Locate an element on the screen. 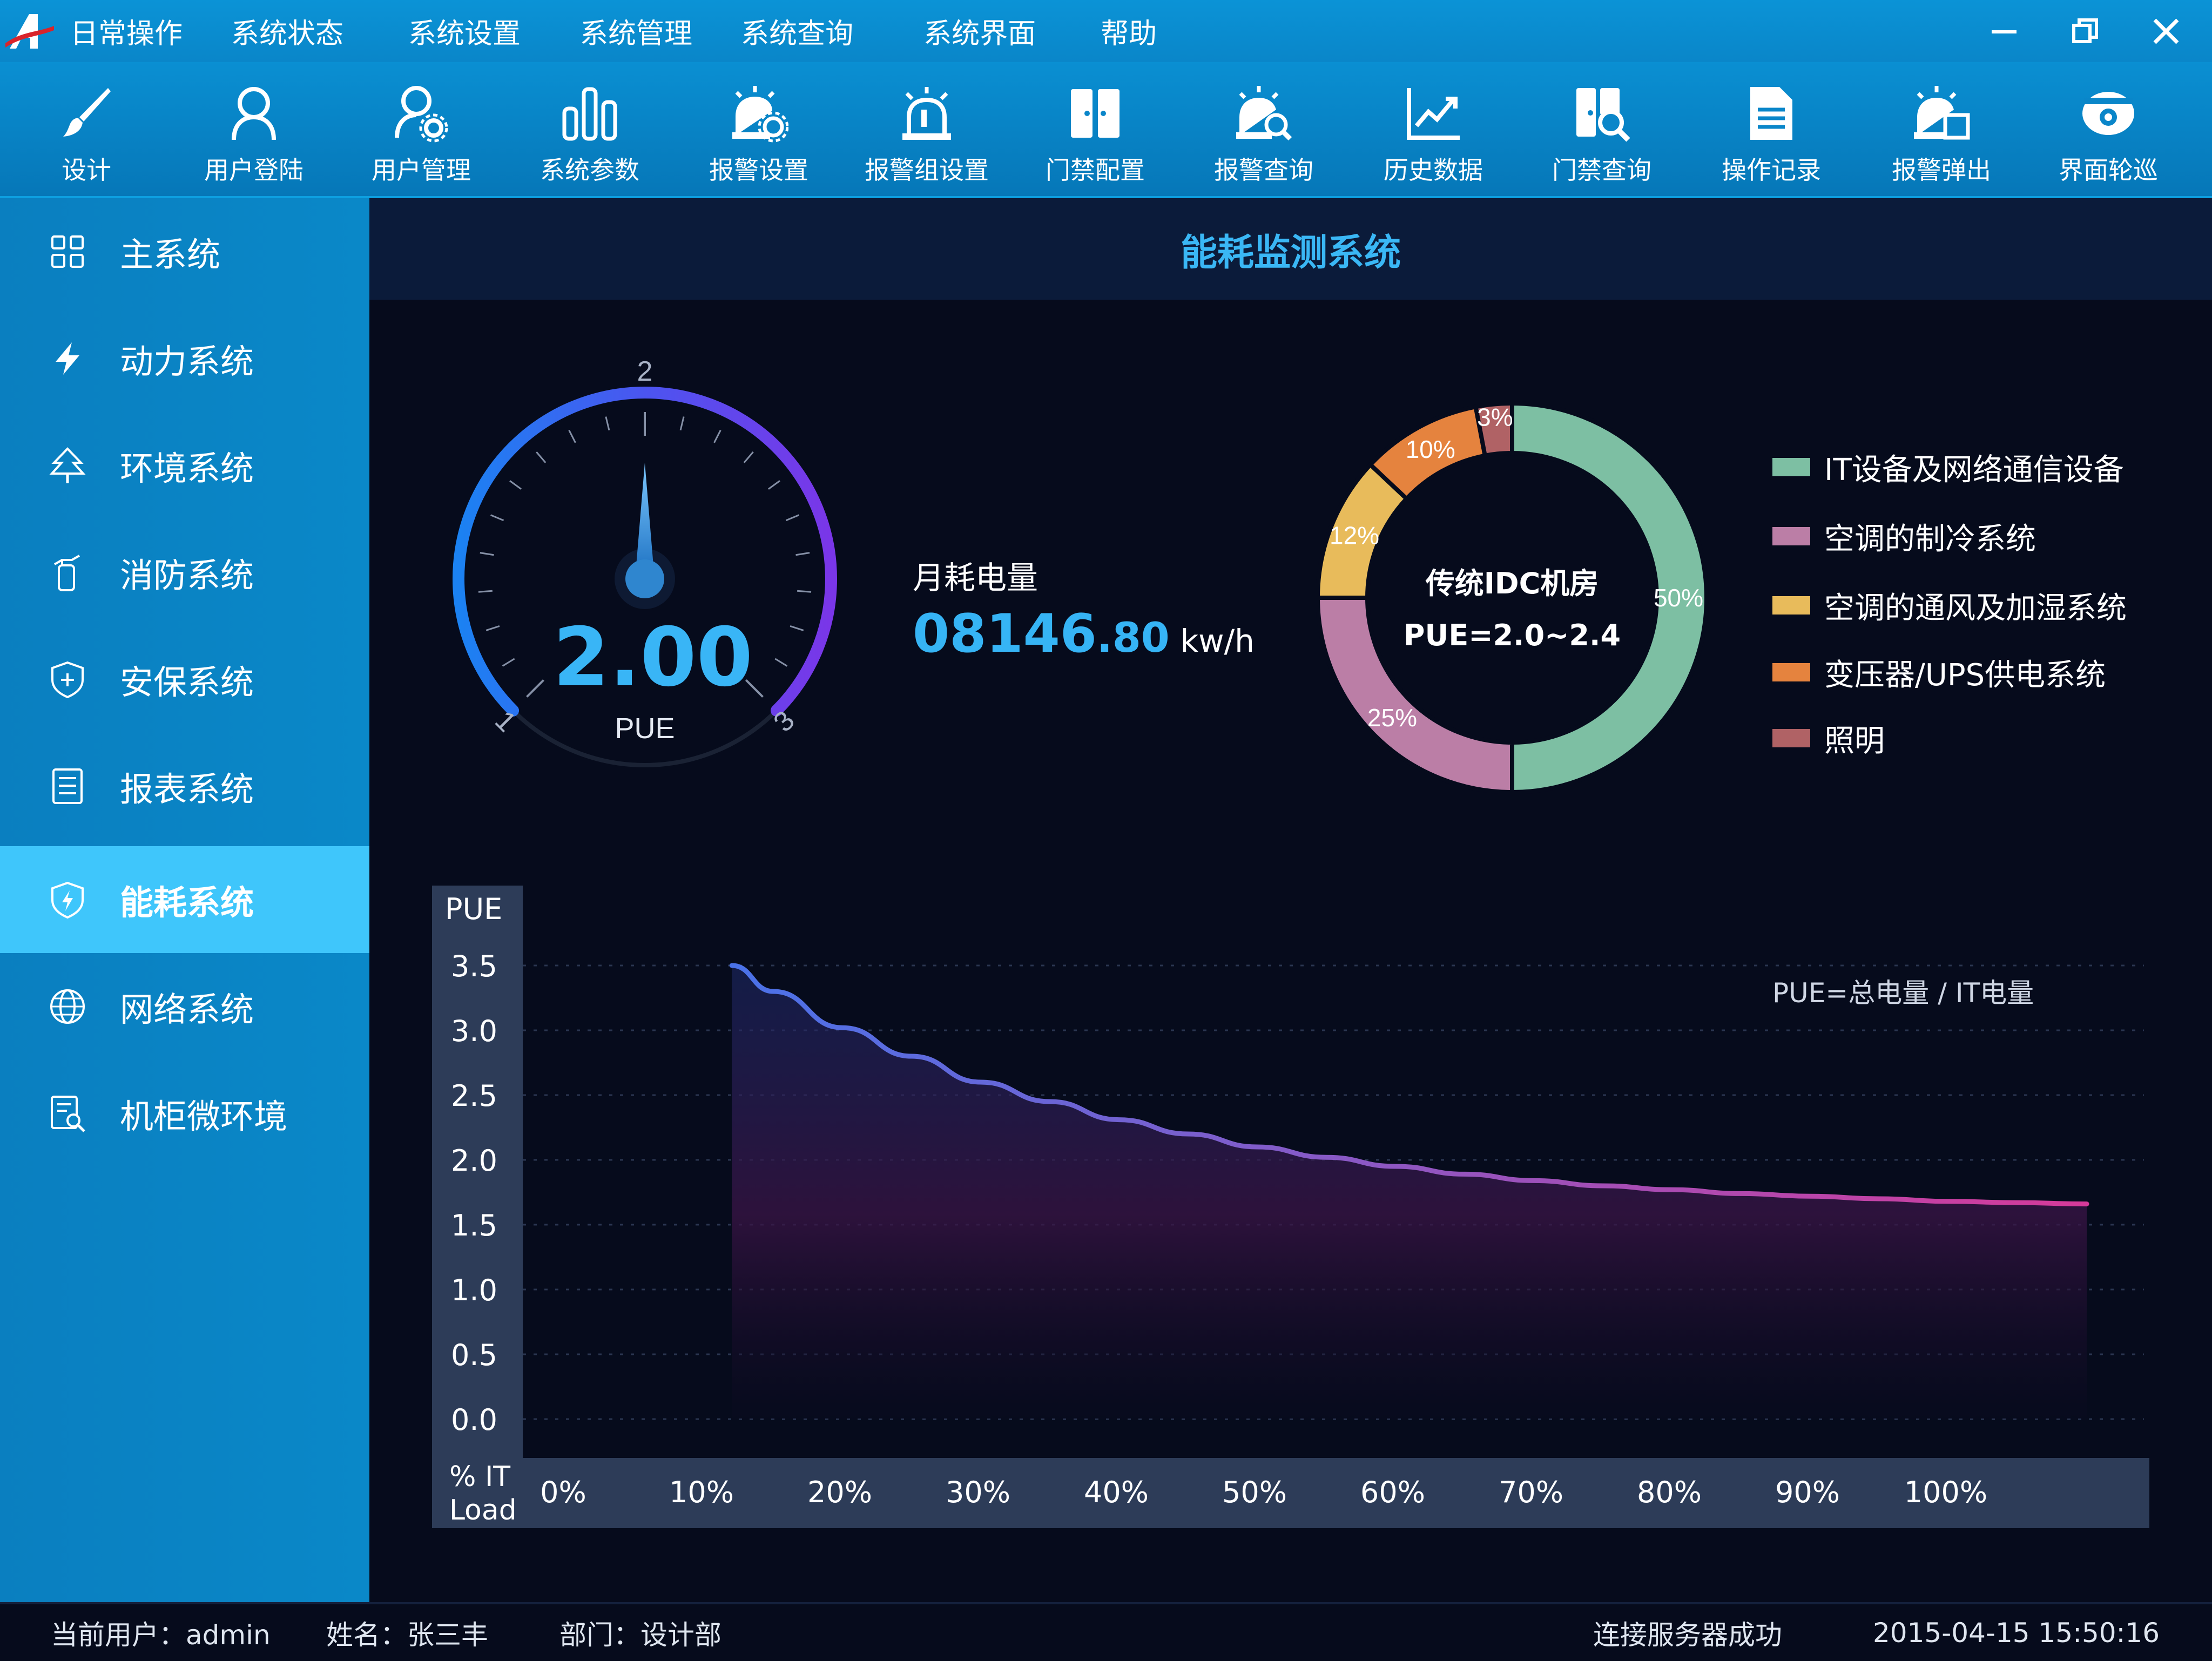 The image size is (2212, 1661). sidebar-item-energy-system: 能耗系统 is located at coordinates (184, 899).